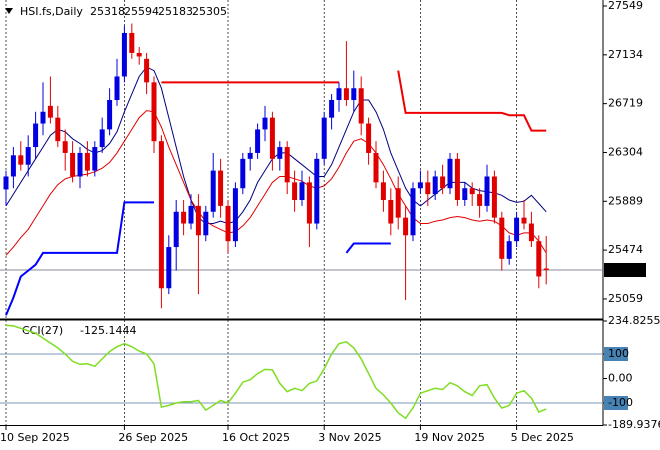 The height and width of the screenshot is (450, 660). Describe the element at coordinates (620, 377) in the screenshot. I see `y-tick-label: 0.00` at that location.